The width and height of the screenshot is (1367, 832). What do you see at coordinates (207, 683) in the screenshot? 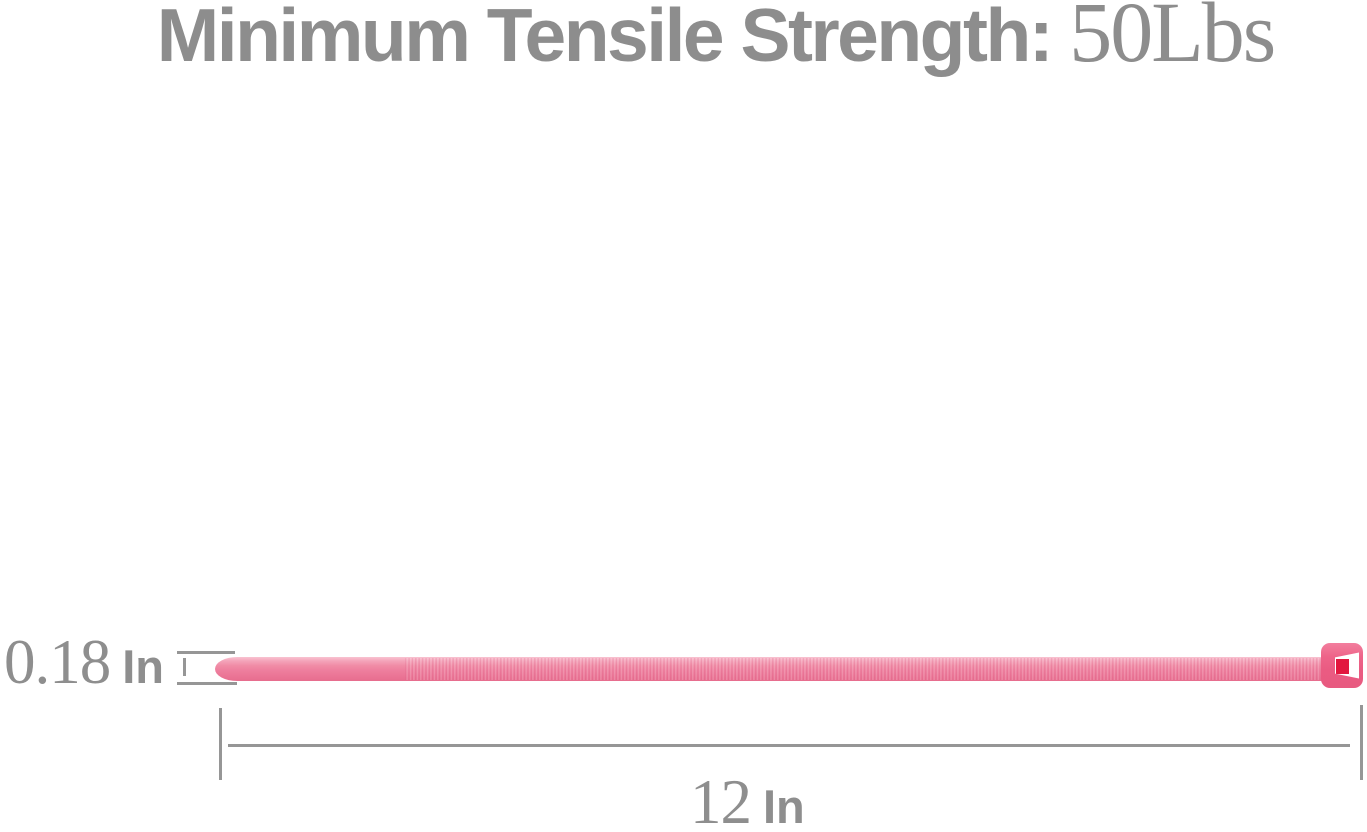
I see `thickness-dim-bottom-line` at bounding box center [207, 683].